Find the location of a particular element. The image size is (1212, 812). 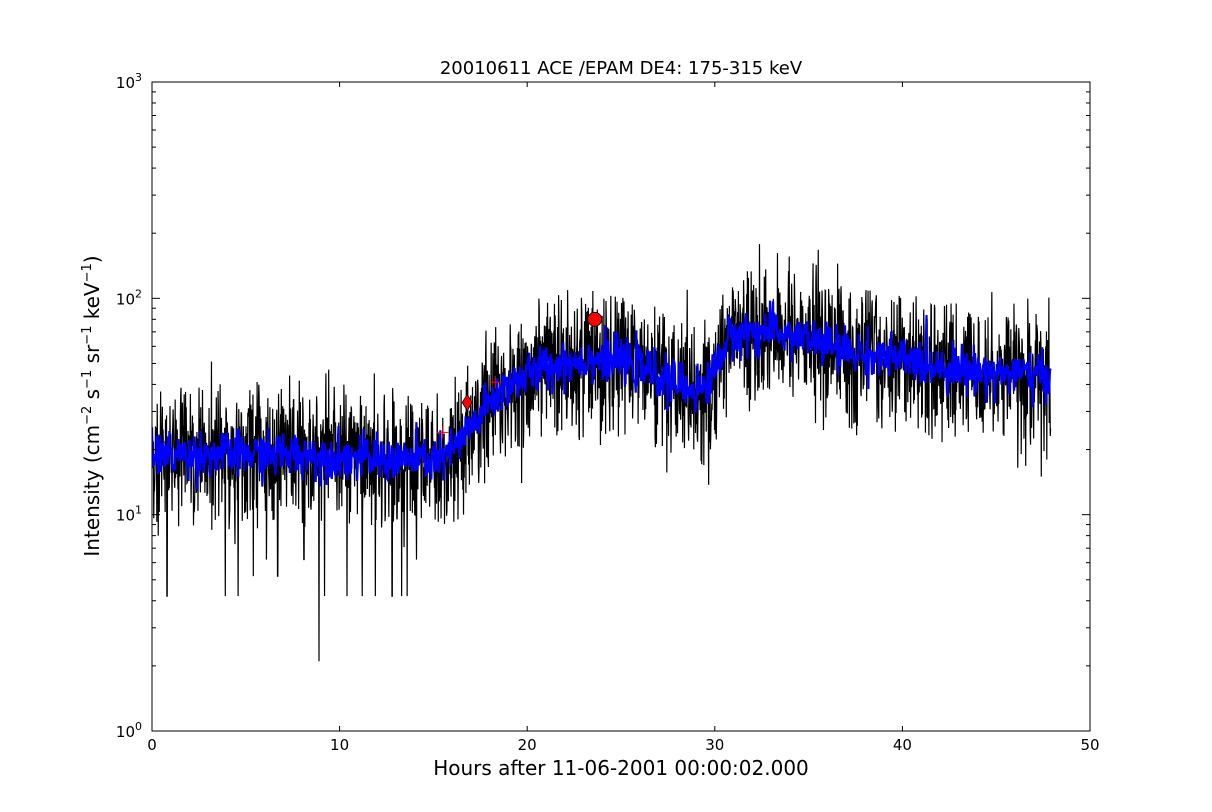

y-tick-label: 10³ is located at coordinates (129, 81).